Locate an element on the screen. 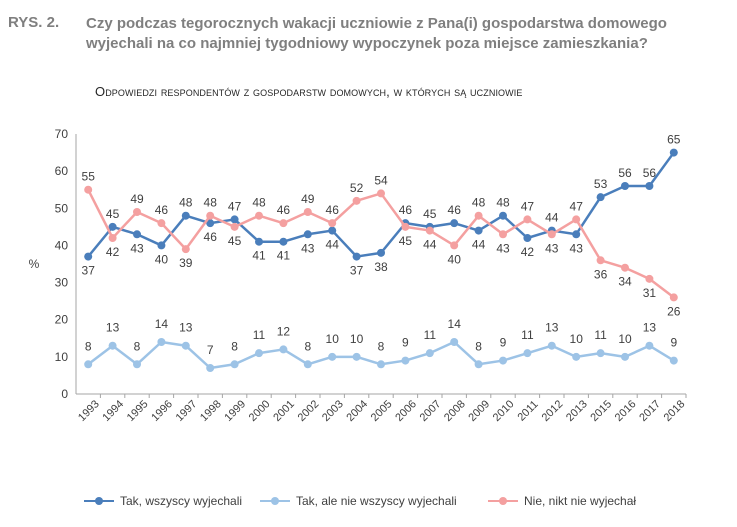 This screenshot has height=527, width=737. legend-label: Nie, nikt nie wyjechał is located at coordinates (580, 501).